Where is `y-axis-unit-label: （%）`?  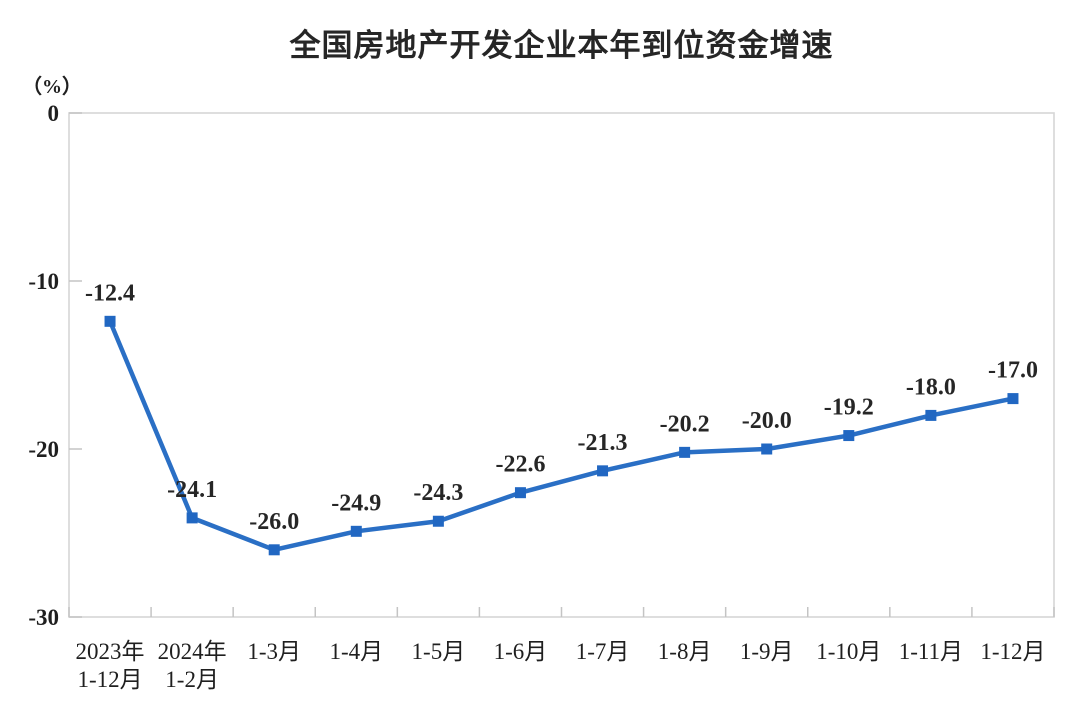 y-axis-unit-label: （%） is located at coordinates (52, 87).